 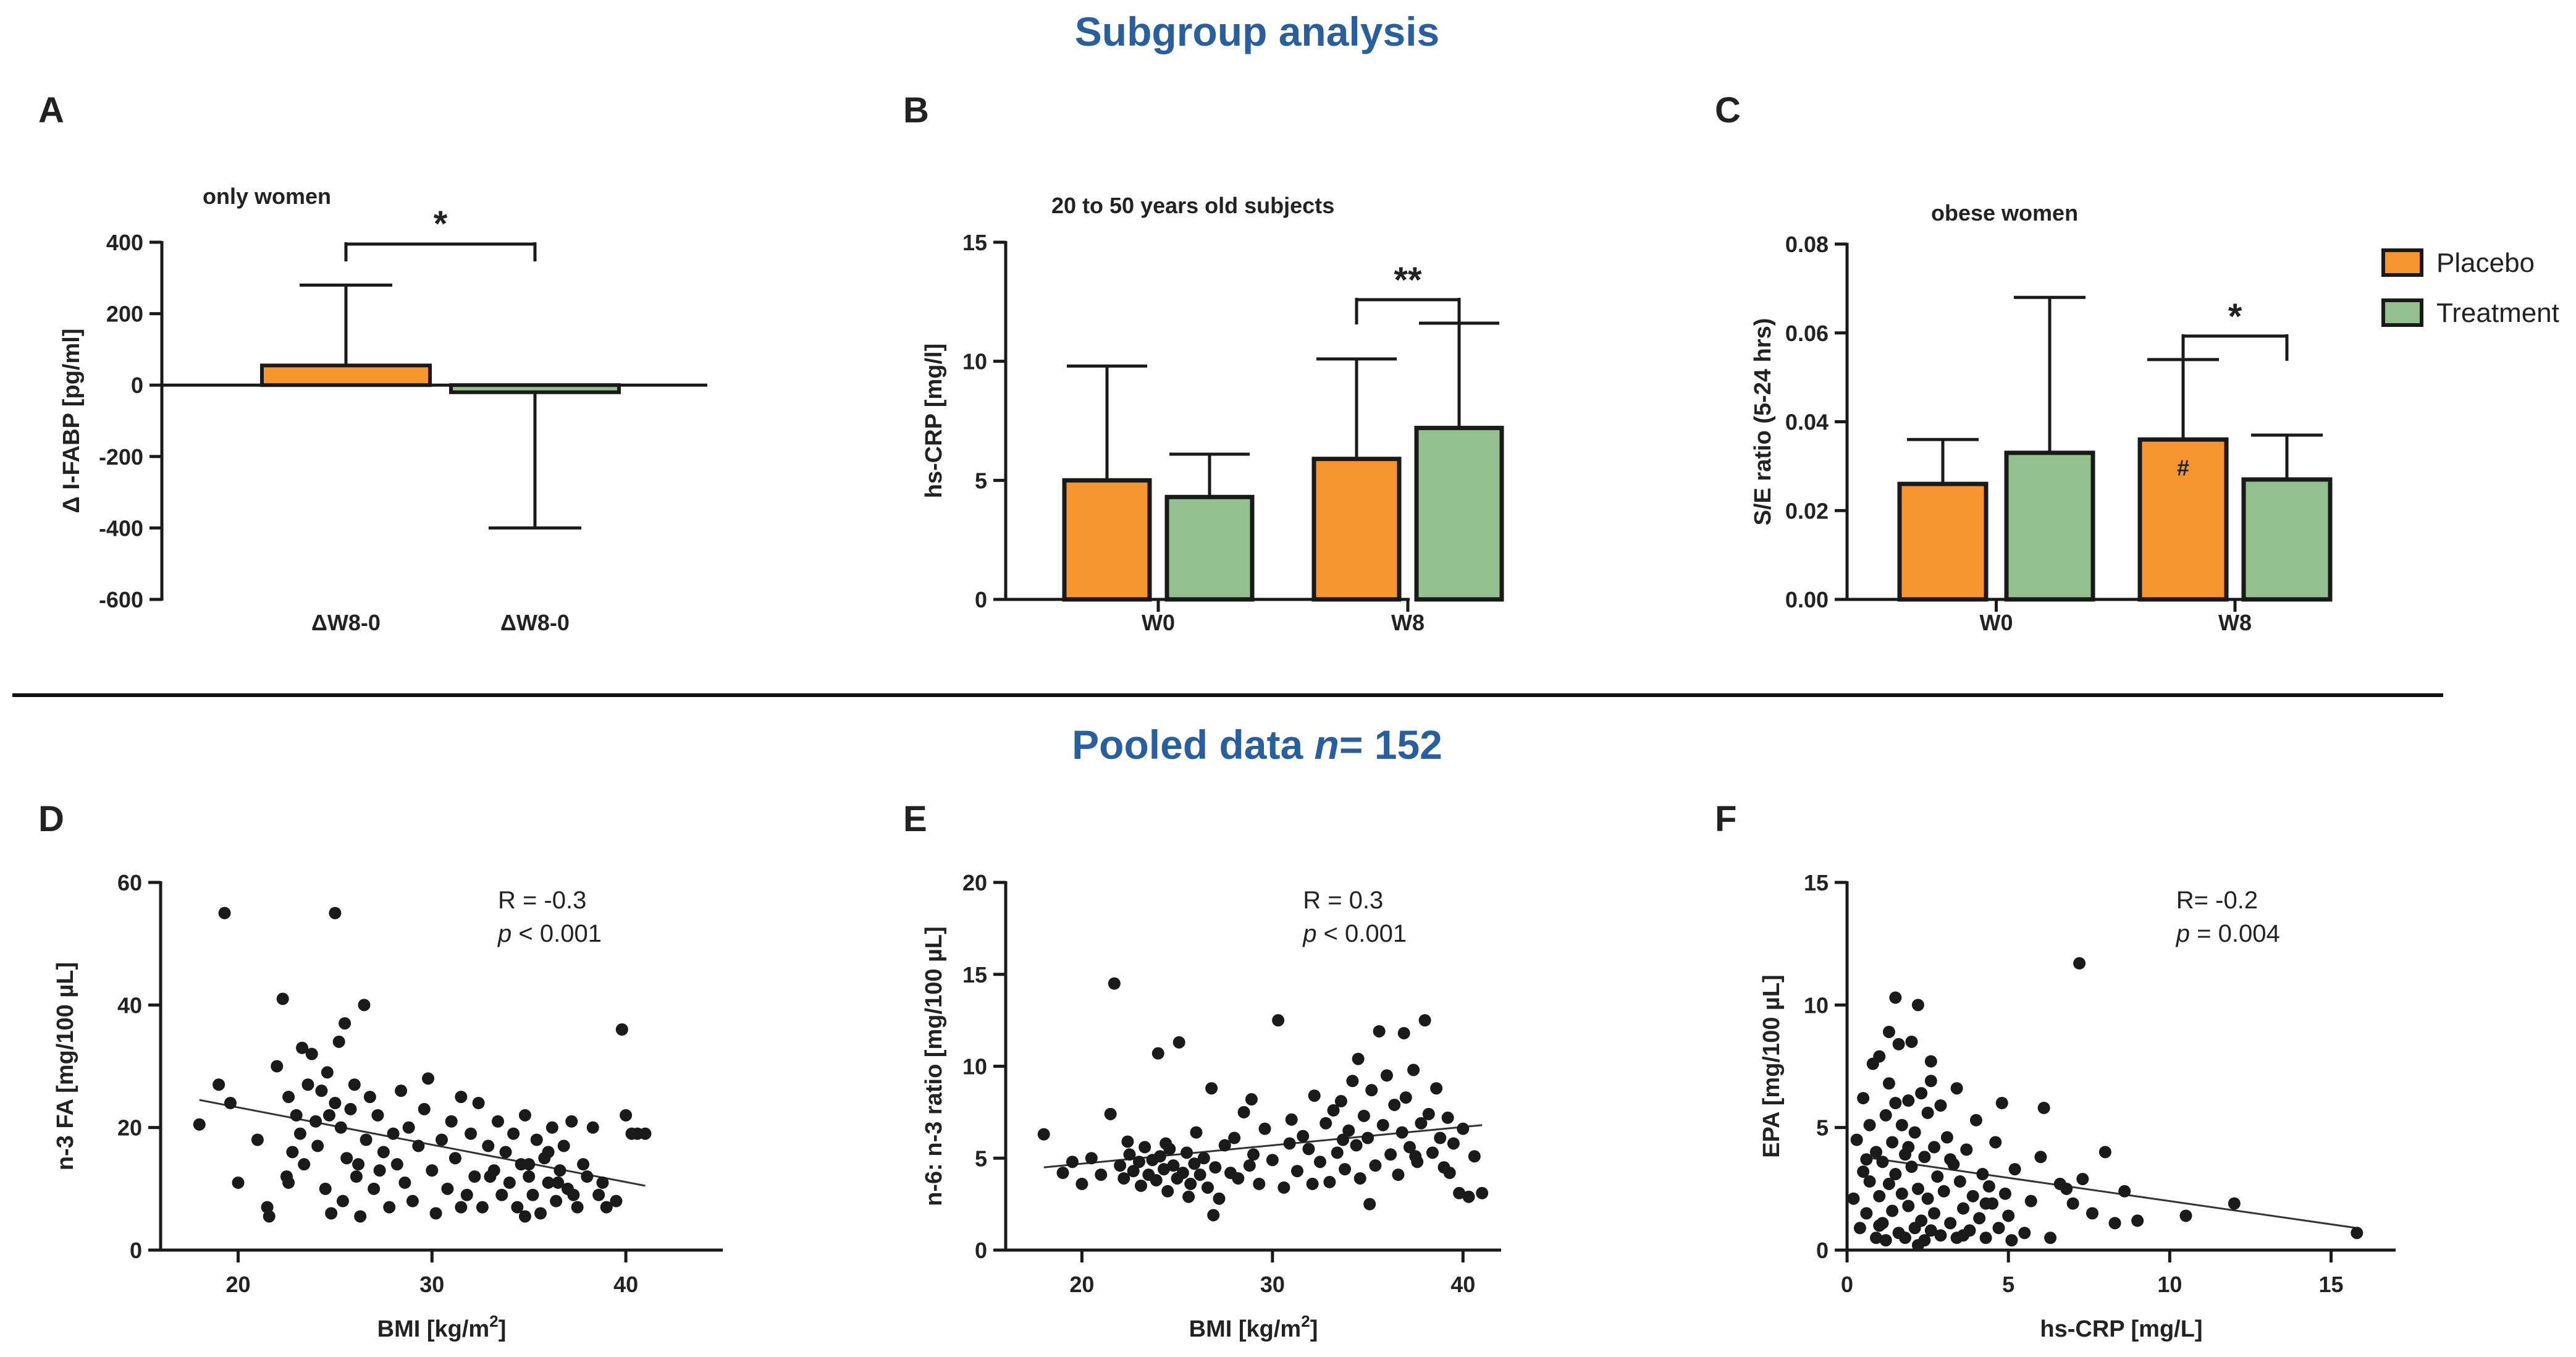 What do you see at coordinates (1807, 422) in the screenshot?
I see `y-tick-label: 0.04` at bounding box center [1807, 422].